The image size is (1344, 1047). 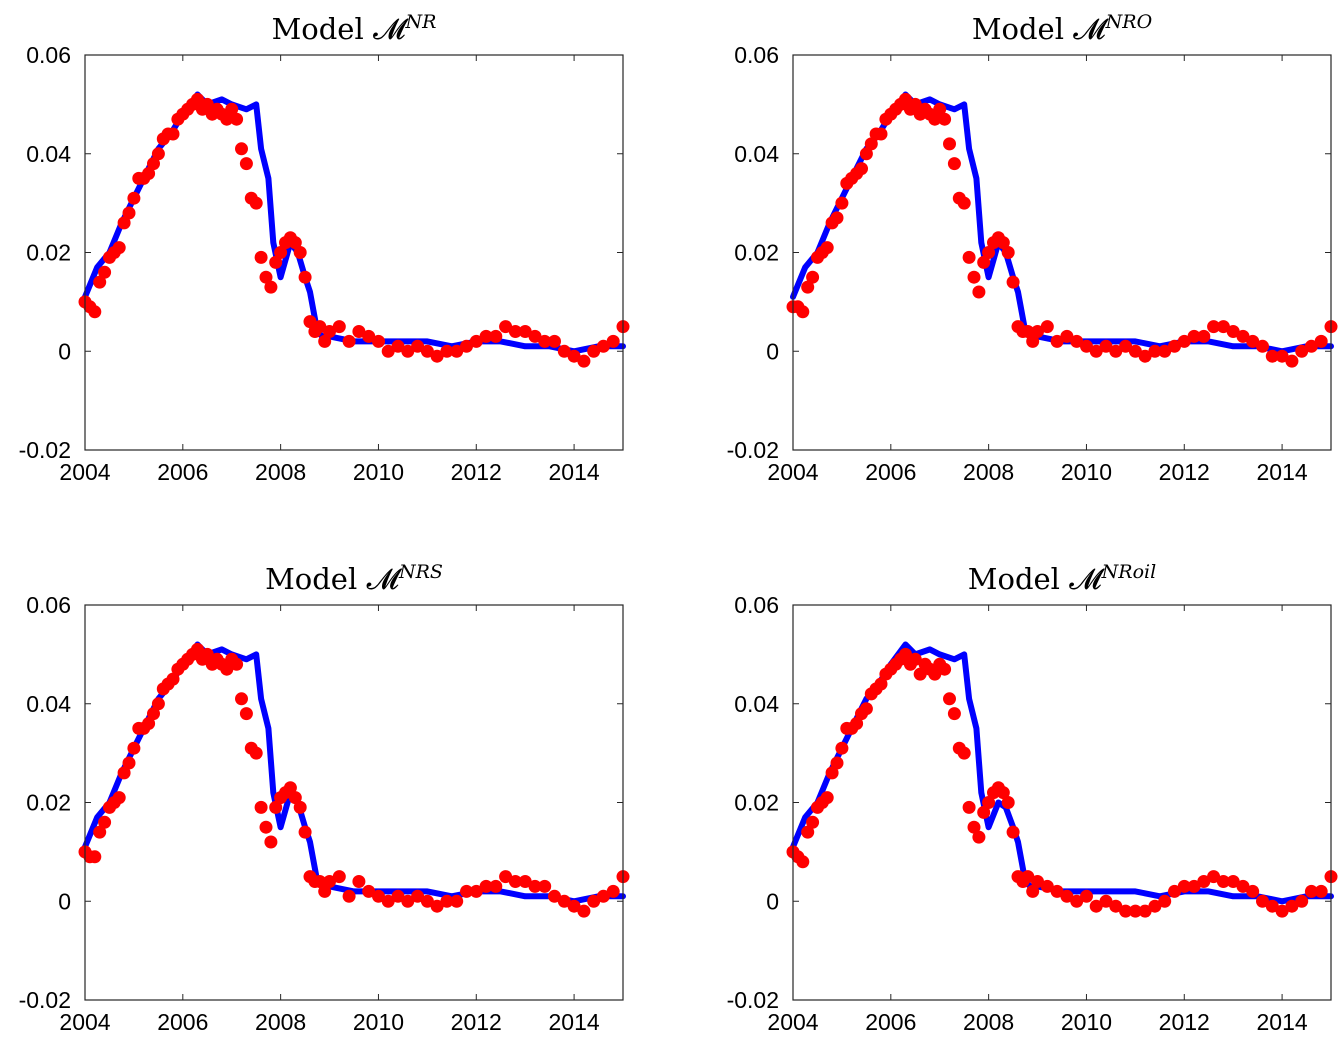 I want to click on y-tick-label: 0.04, so click(x=48, y=704).